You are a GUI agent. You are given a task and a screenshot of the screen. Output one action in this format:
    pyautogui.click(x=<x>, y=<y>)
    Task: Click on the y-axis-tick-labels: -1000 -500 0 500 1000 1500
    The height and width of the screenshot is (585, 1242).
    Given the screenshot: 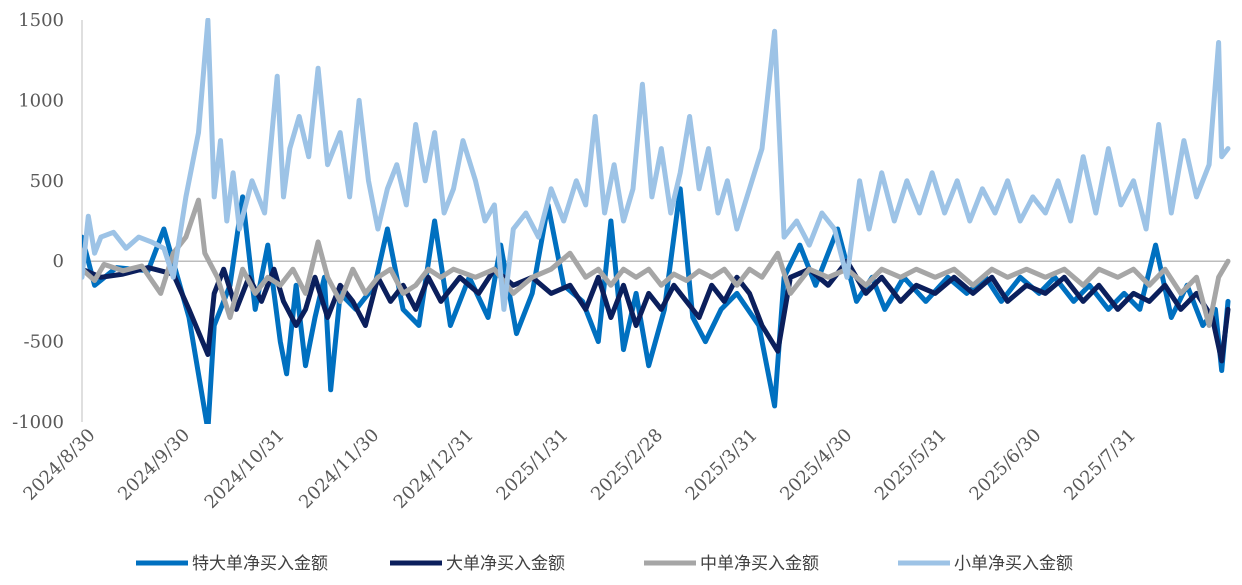 What is the action you would take?
    pyautogui.click(x=38, y=221)
    